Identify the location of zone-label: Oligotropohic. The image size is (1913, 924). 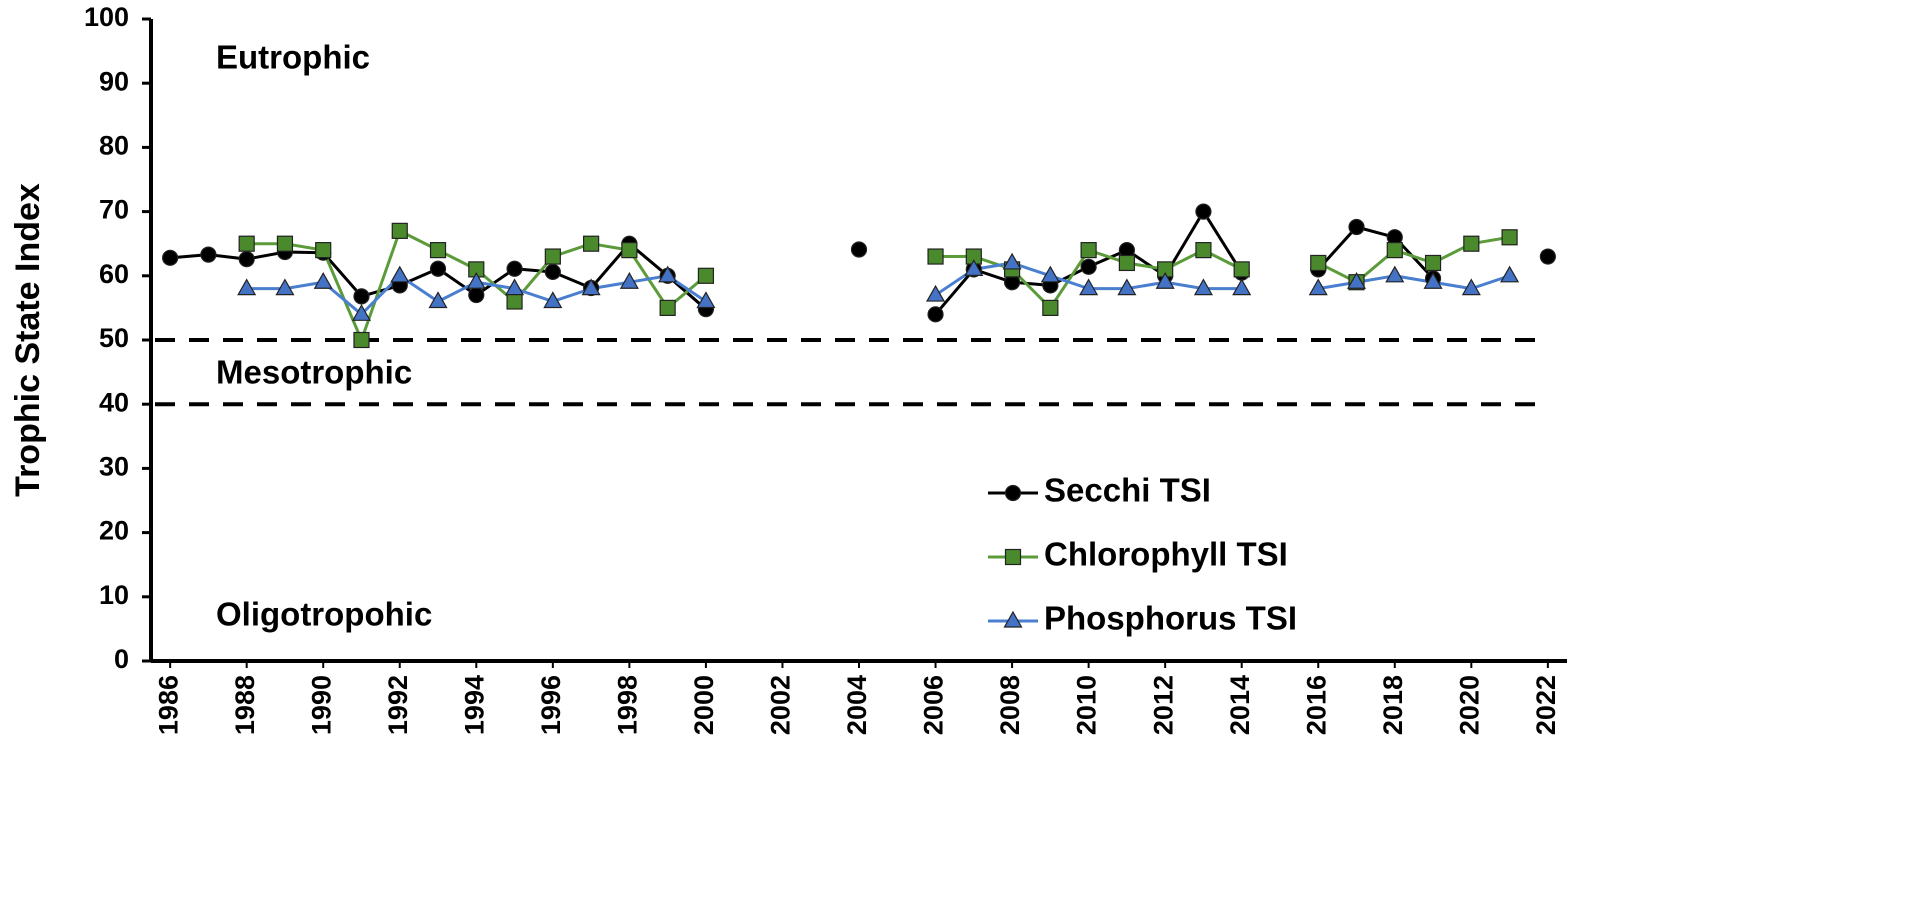
(324, 614).